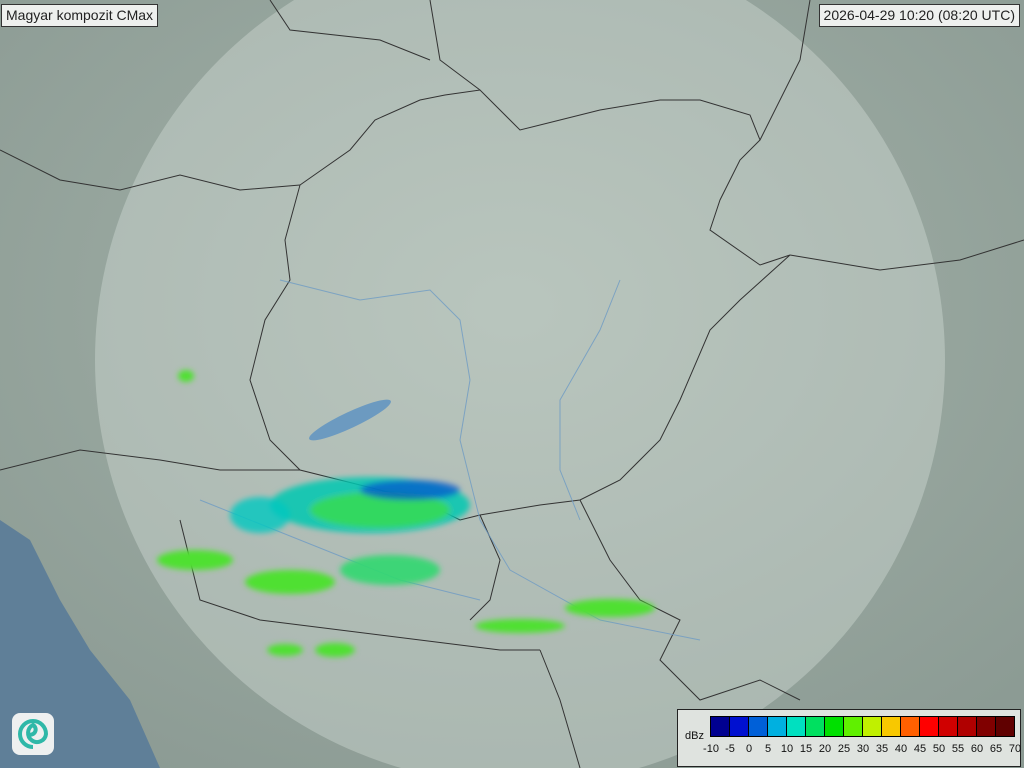 The height and width of the screenshot is (768, 1024). I want to click on map-title: Magyar kompozit CMax, so click(80, 15).